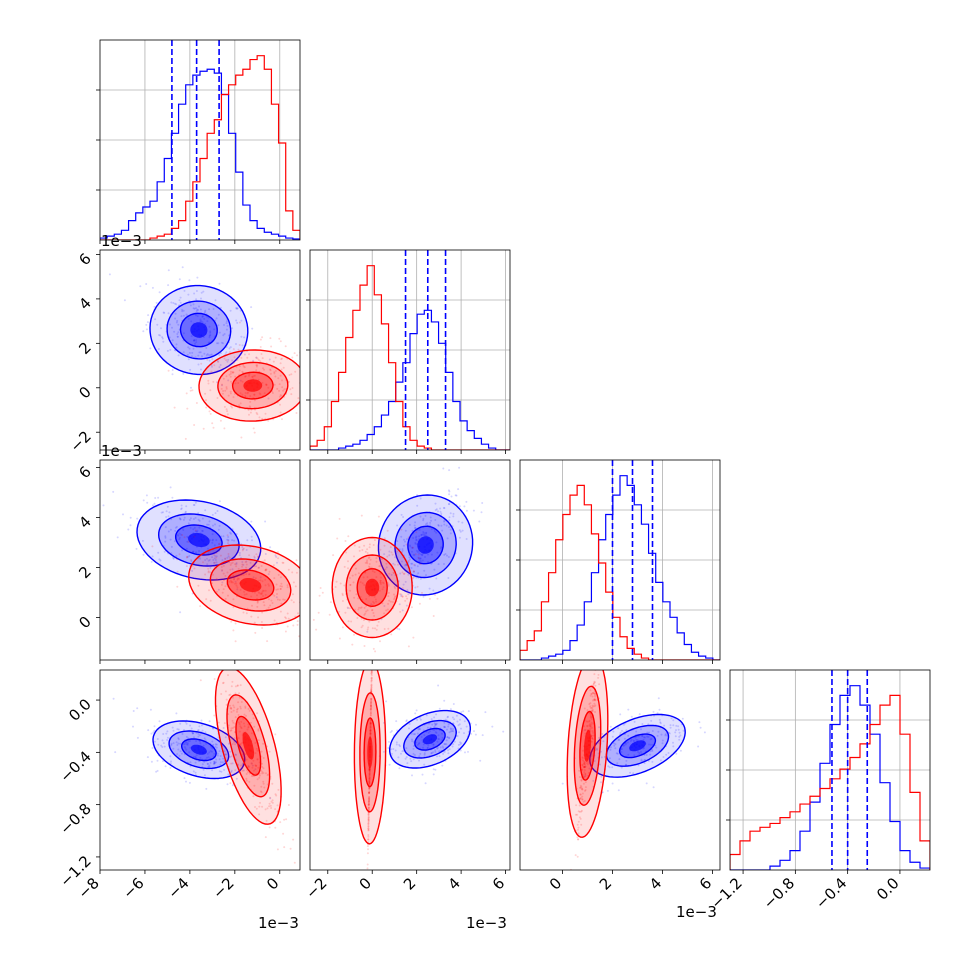 The height and width of the screenshot is (970, 970). What do you see at coordinates (84, 392) in the screenshot?
I see `y-tick-label: 0` at bounding box center [84, 392].